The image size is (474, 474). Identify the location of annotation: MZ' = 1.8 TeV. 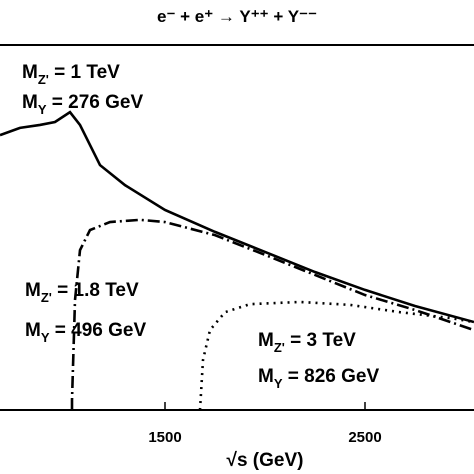
(82, 292).